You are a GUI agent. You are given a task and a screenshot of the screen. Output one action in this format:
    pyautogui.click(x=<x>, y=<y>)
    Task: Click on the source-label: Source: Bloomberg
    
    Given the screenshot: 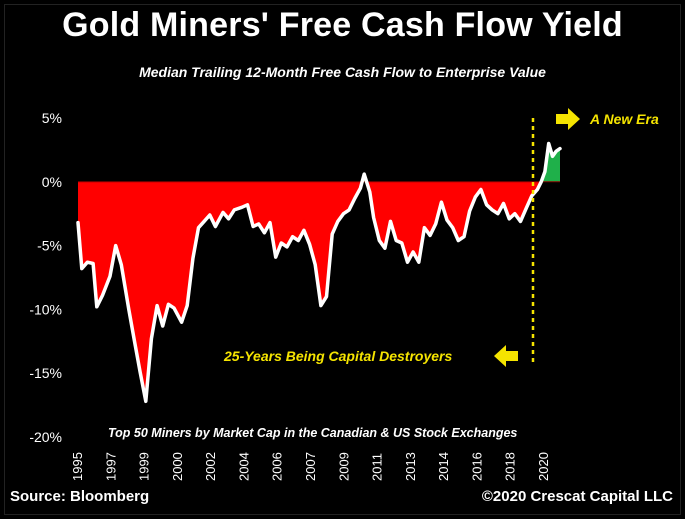 What is the action you would take?
    pyautogui.click(x=80, y=496)
    